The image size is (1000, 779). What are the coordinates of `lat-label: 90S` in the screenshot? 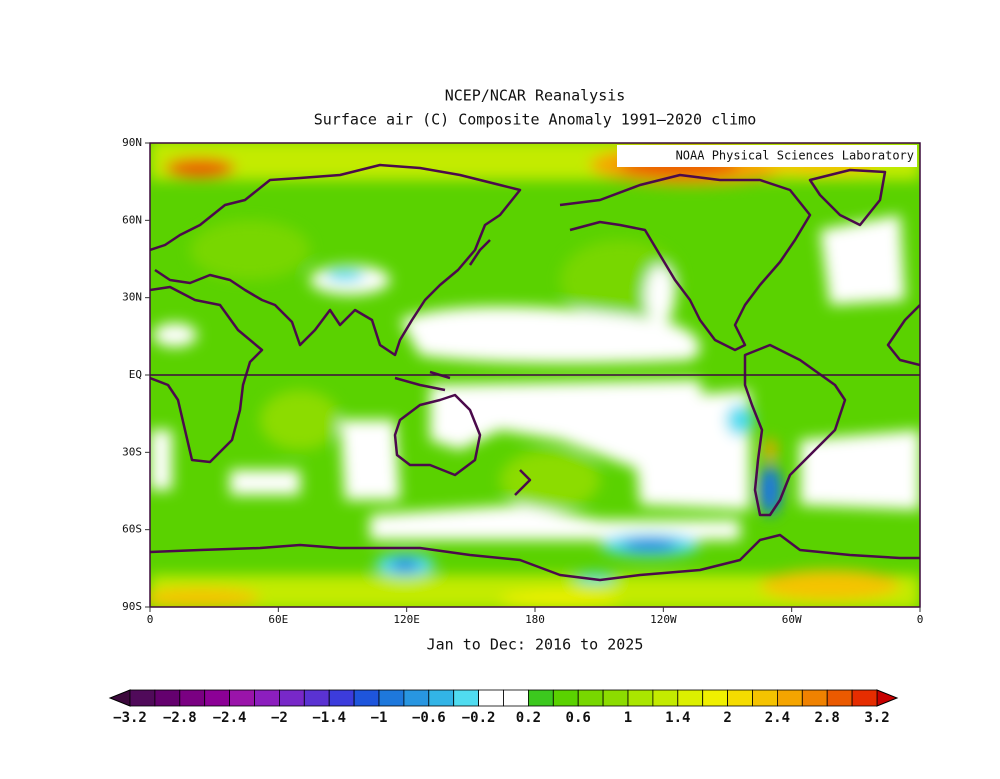 It's located at (132, 606).